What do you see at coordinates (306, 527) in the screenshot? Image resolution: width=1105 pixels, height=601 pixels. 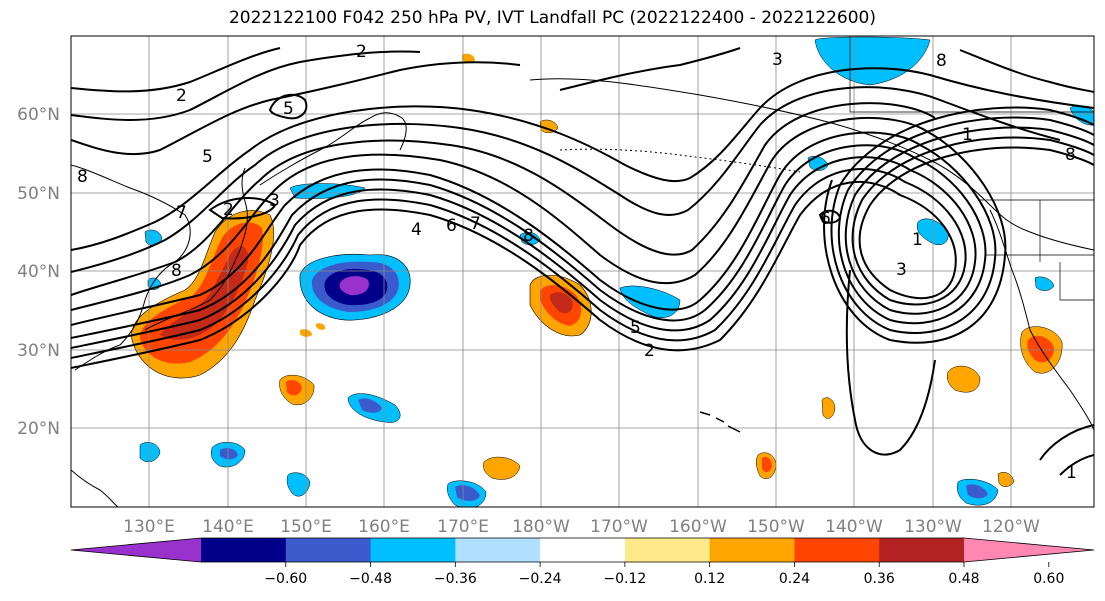 I see `lon-label: 150°E` at bounding box center [306, 527].